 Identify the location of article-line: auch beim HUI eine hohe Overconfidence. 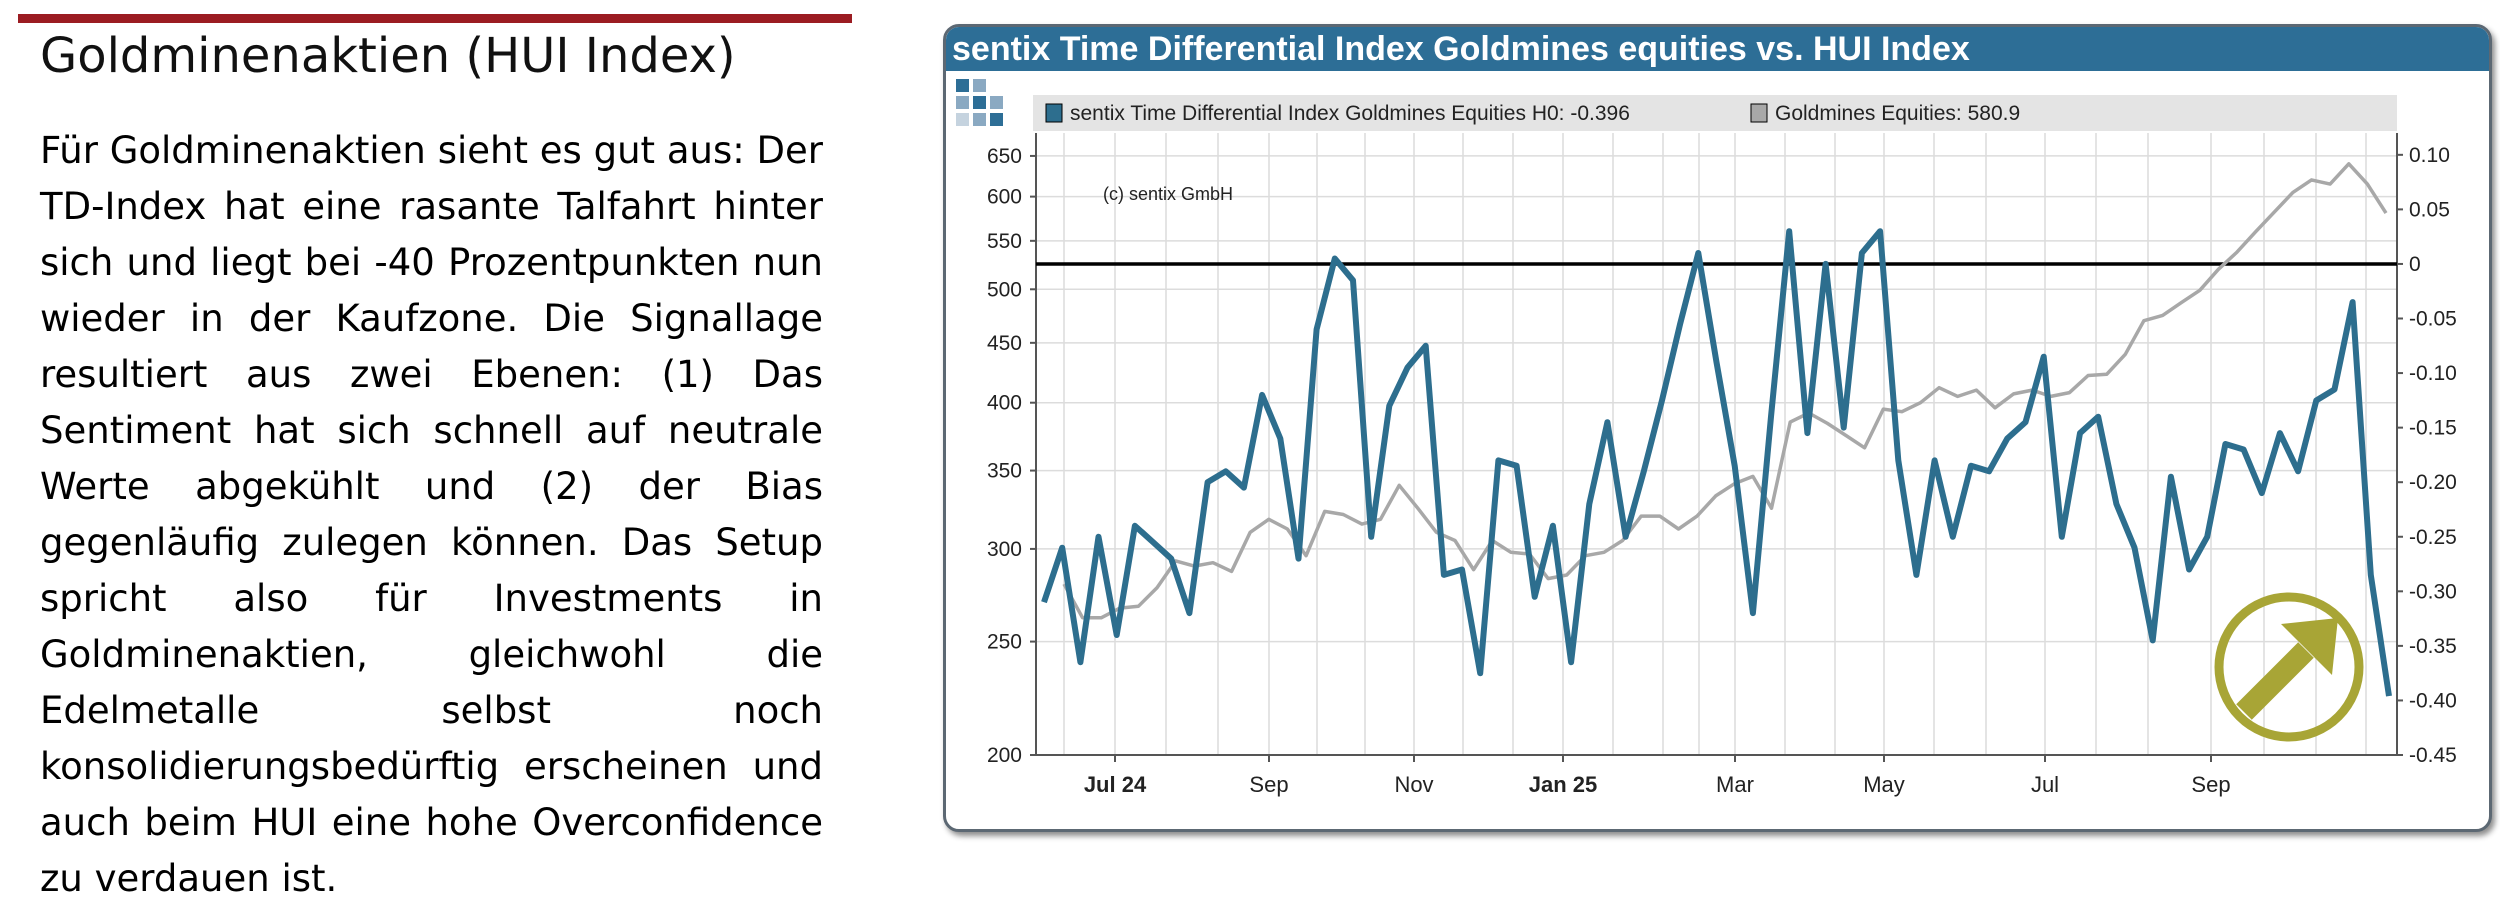
(431, 822).